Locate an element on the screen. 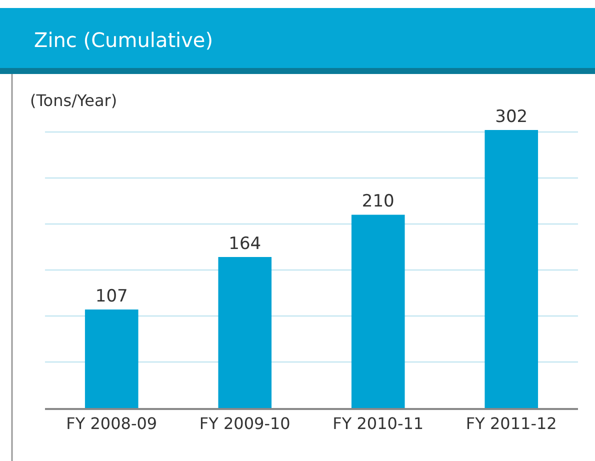 This screenshot has height=461, width=595. x-tick-label: FY 2011-12 is located at coordinates (511, 423).